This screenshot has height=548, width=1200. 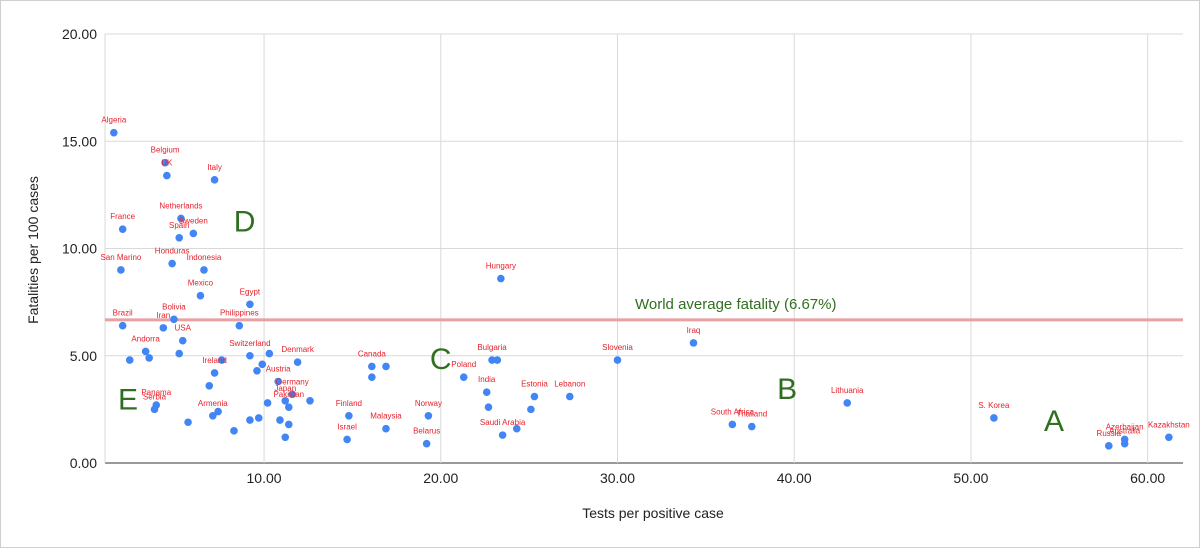 What do you see at coordinates (487, 379) in the screenshot?
I see `point-label: India` at bounding box center [487, 379].